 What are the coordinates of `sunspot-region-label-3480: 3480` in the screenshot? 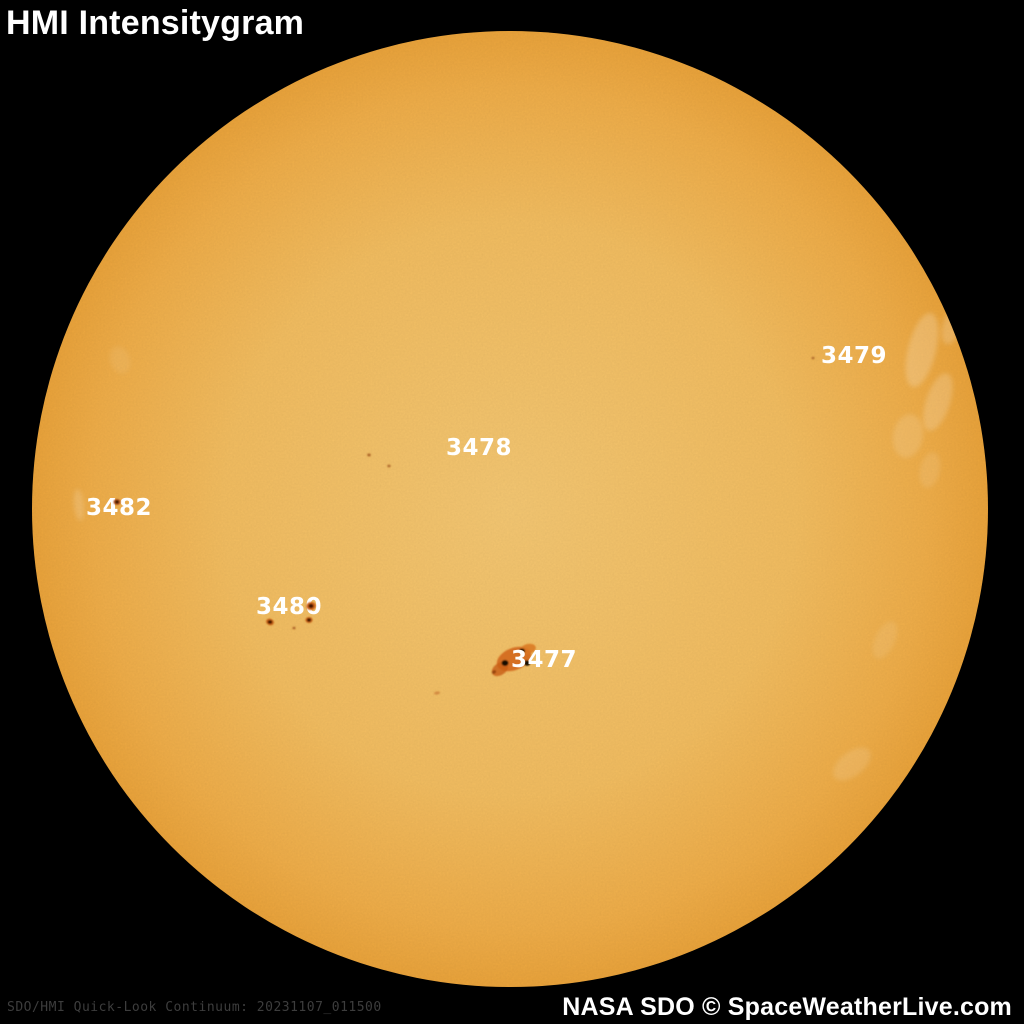 It's located at (289, 607).